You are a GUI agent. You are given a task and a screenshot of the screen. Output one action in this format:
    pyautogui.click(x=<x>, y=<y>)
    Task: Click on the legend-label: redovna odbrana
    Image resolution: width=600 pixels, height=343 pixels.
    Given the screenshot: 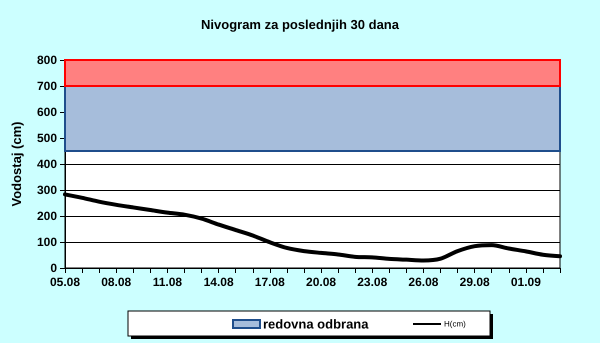 What is the action you would take?
    pyautogui.click(x=316, y=324)
    